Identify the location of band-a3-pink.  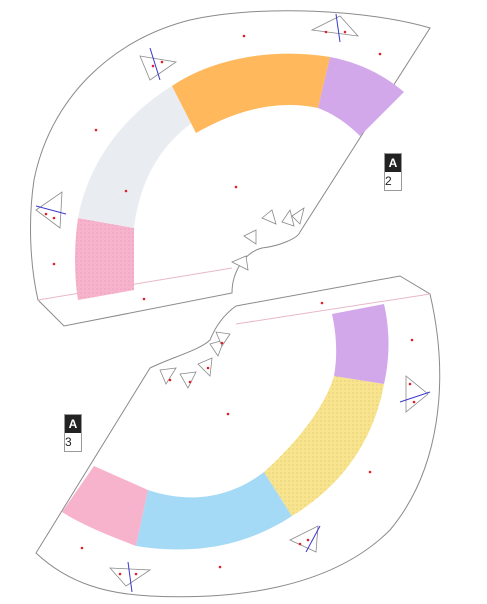
(105, 506).